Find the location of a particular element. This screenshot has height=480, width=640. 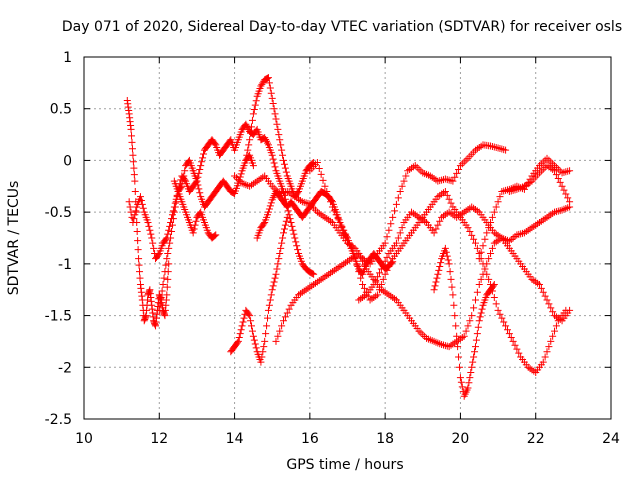

x-tick-label: 24 is located at coordinates (611, 439).